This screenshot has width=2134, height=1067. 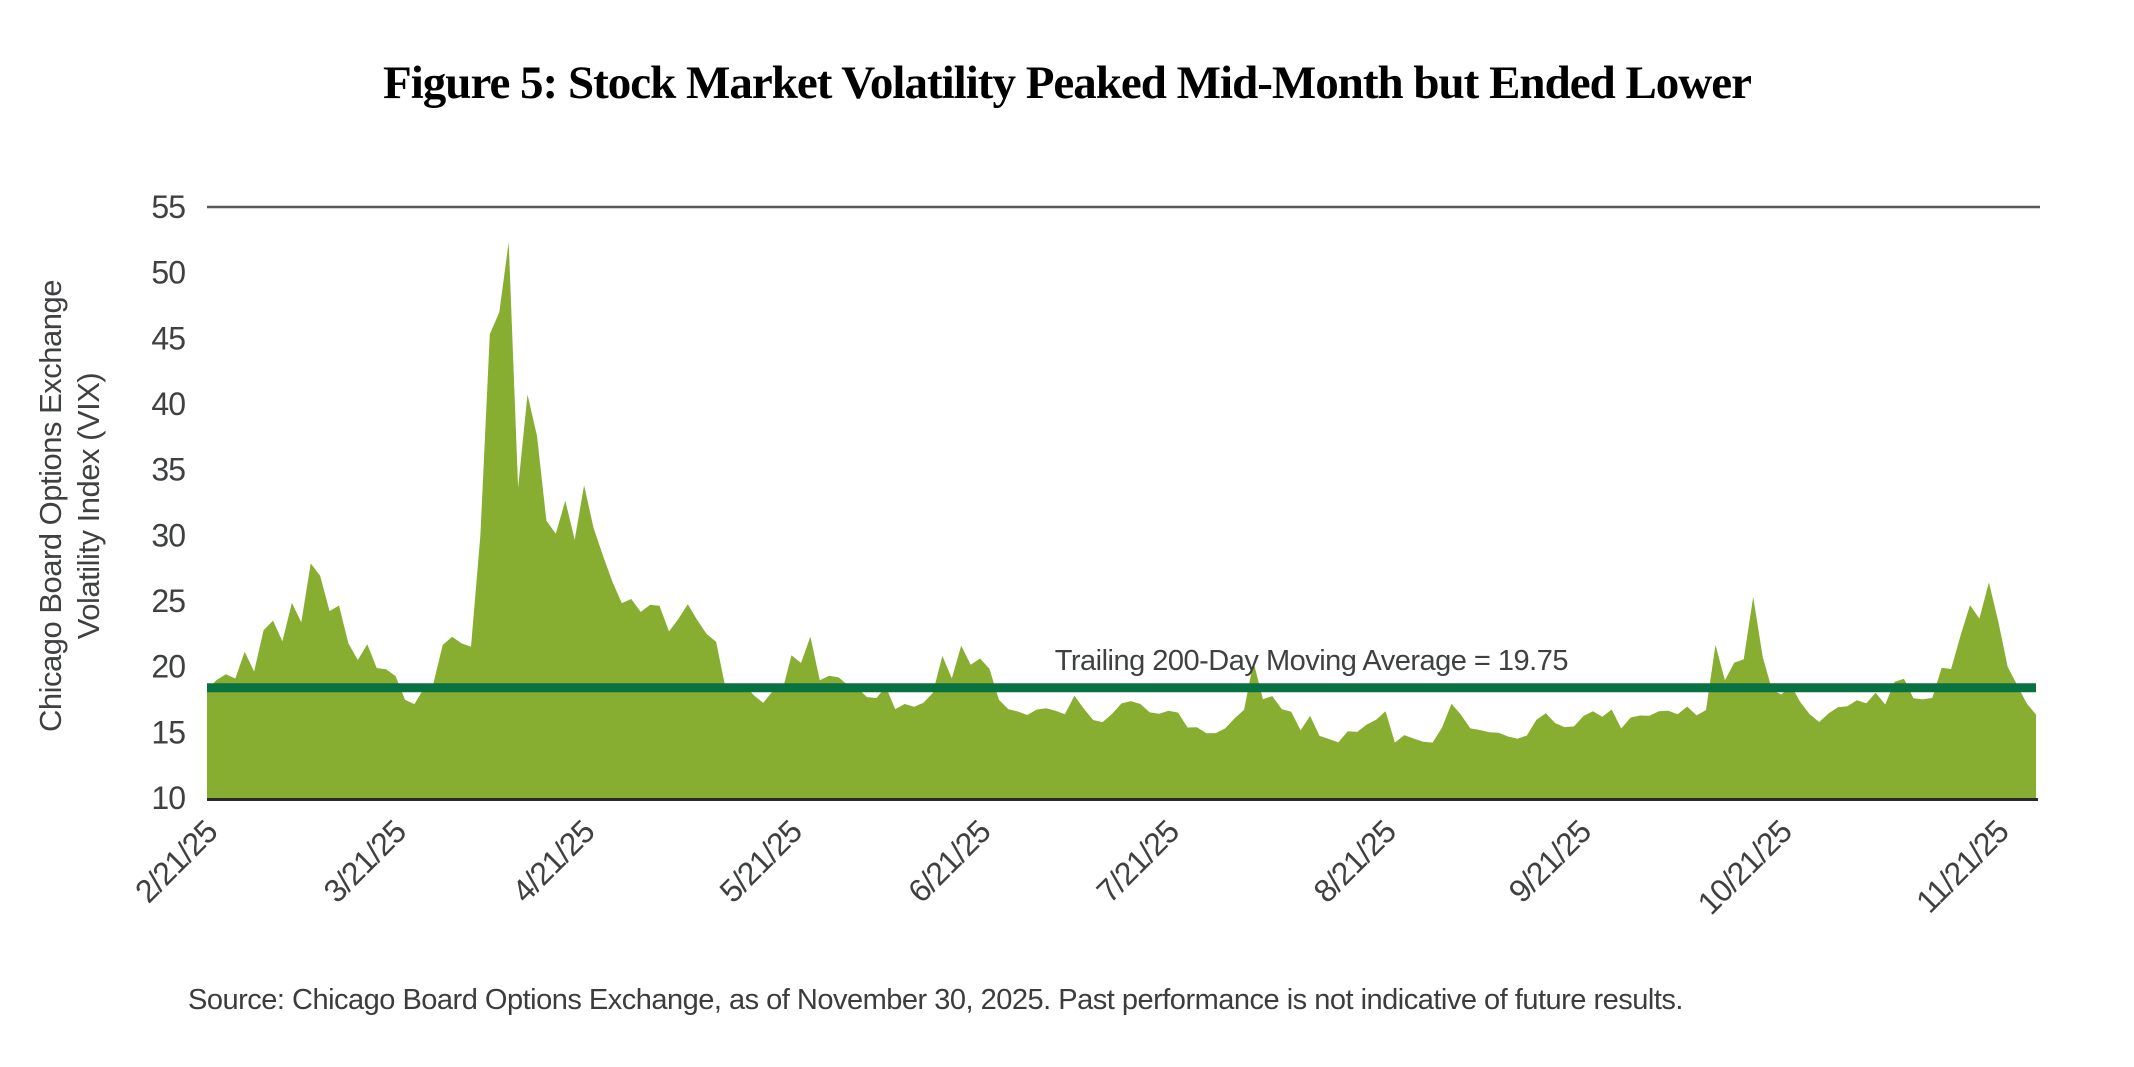 What do you see at coordinates (168, 601) in the screenshot?
I see `y-tick-label: 25` at bounding box center [168, 601].